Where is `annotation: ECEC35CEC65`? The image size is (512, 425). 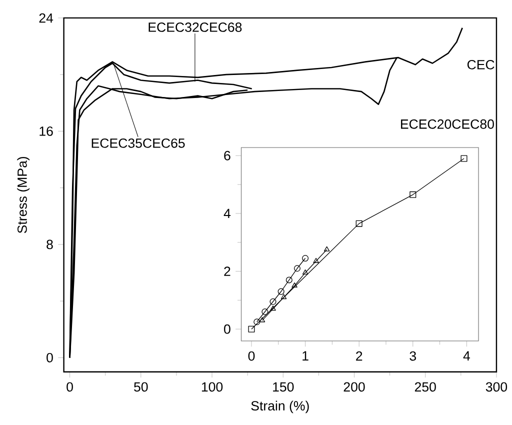
annotation: ECEC35CEC65 is located at coordinates (138, 143).